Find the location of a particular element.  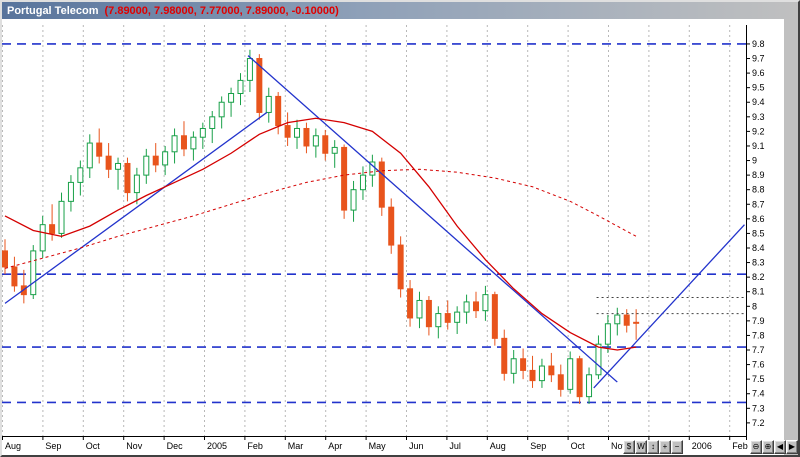

svg-text: 7.8 is located at coordinates (758, 335).